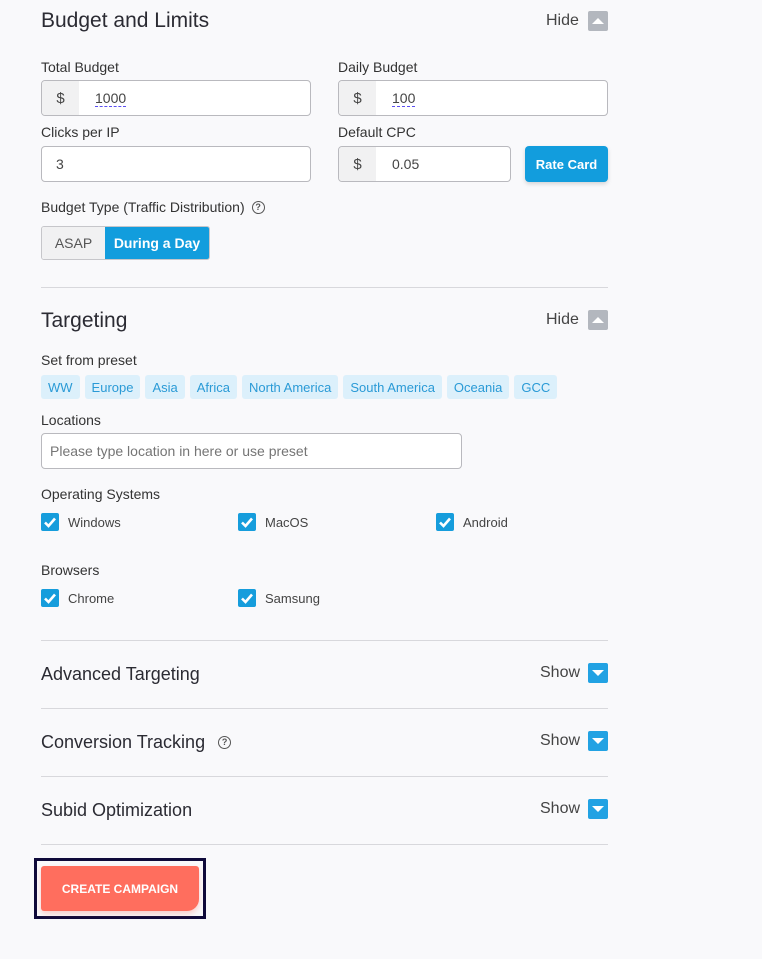 This screenshot has height=959, width=762. I want to click on browser-samsung-checkbox: Samsung, so click(279, 598).